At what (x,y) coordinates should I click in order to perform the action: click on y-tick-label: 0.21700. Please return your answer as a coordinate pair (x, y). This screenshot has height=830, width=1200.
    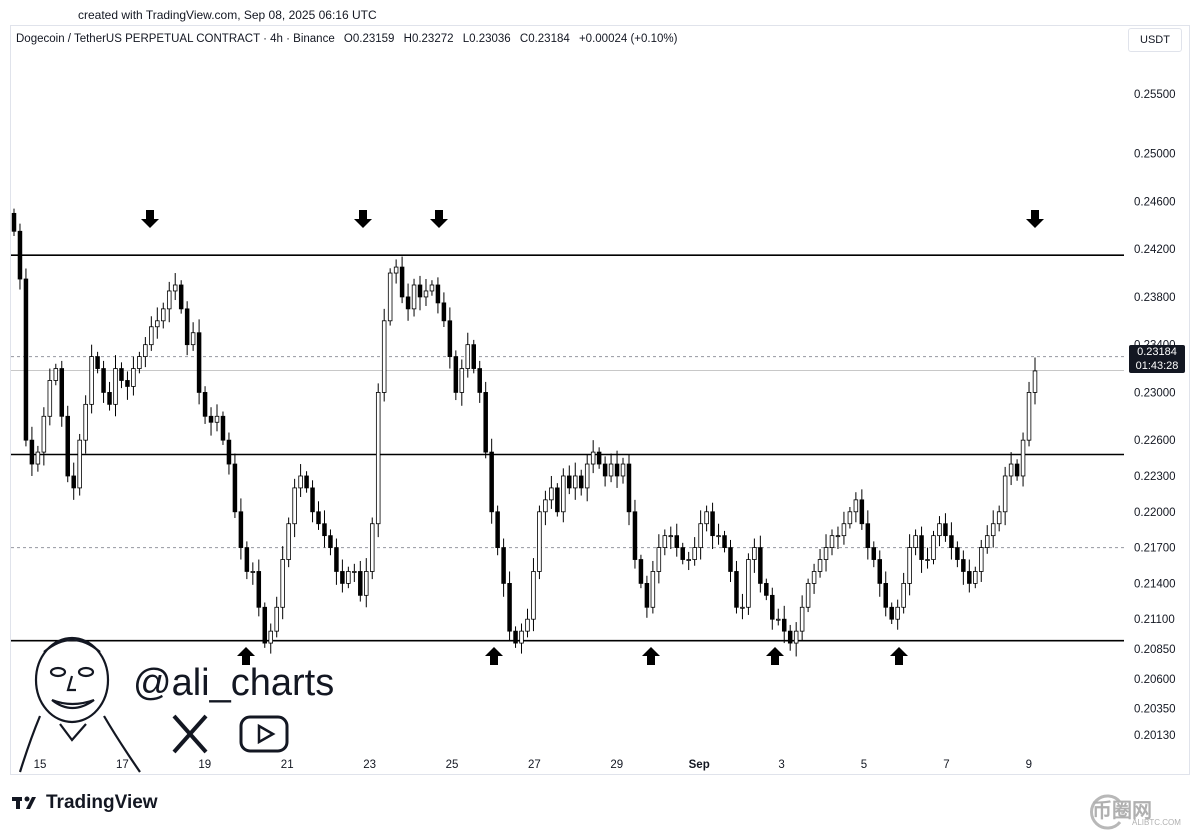
    Looking at the image, I should click on (1155, 549).